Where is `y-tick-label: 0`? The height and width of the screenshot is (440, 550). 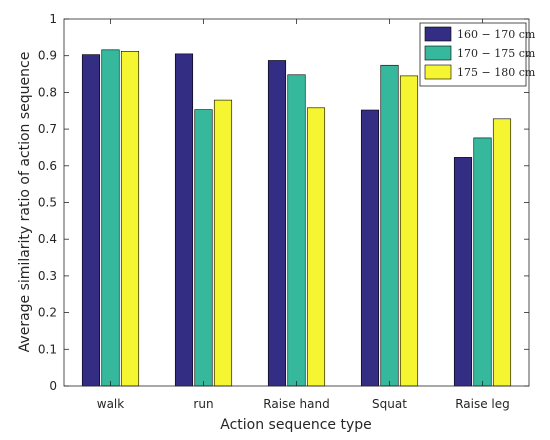 y-tick-label: 0 is located at coordinates (53, 386).